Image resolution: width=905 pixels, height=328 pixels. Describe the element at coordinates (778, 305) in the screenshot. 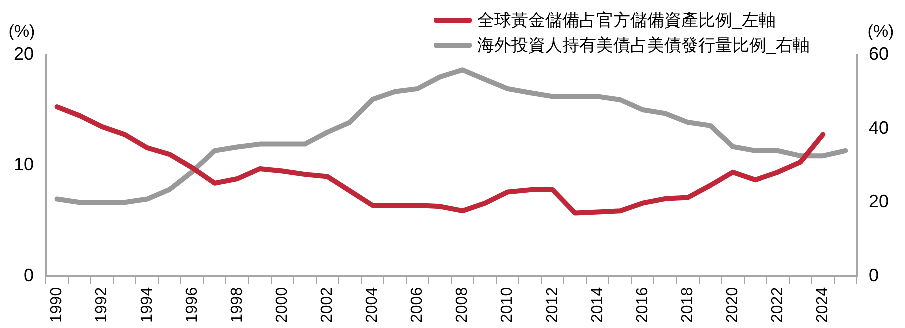

I see `x-tick-label: 2022` at that location.